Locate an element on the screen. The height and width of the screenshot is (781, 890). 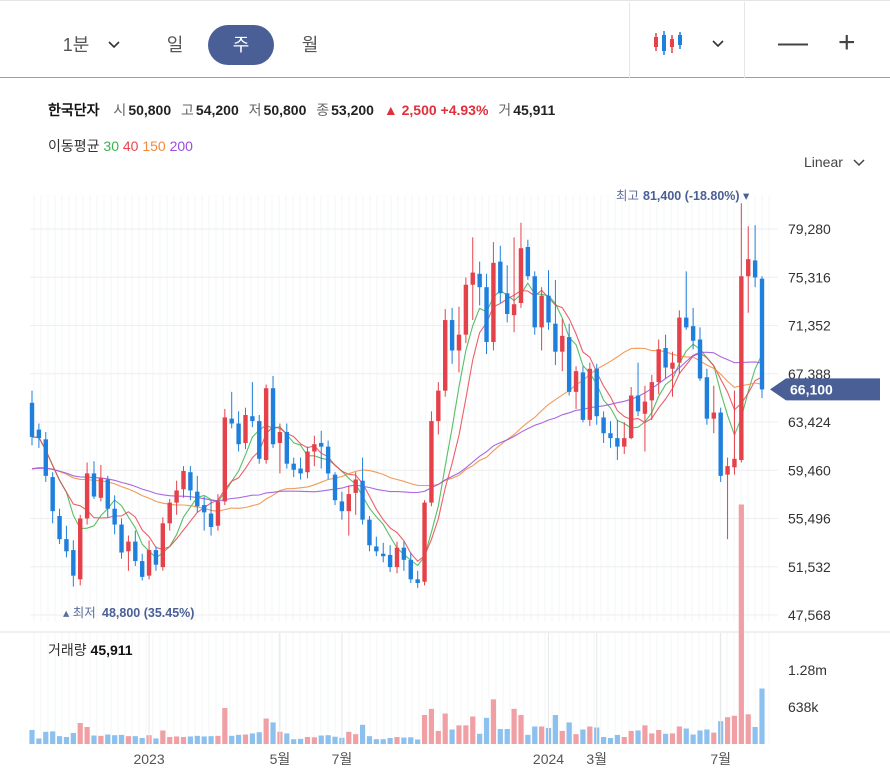
chevron-down-icon is located at coordinates (114, 44).